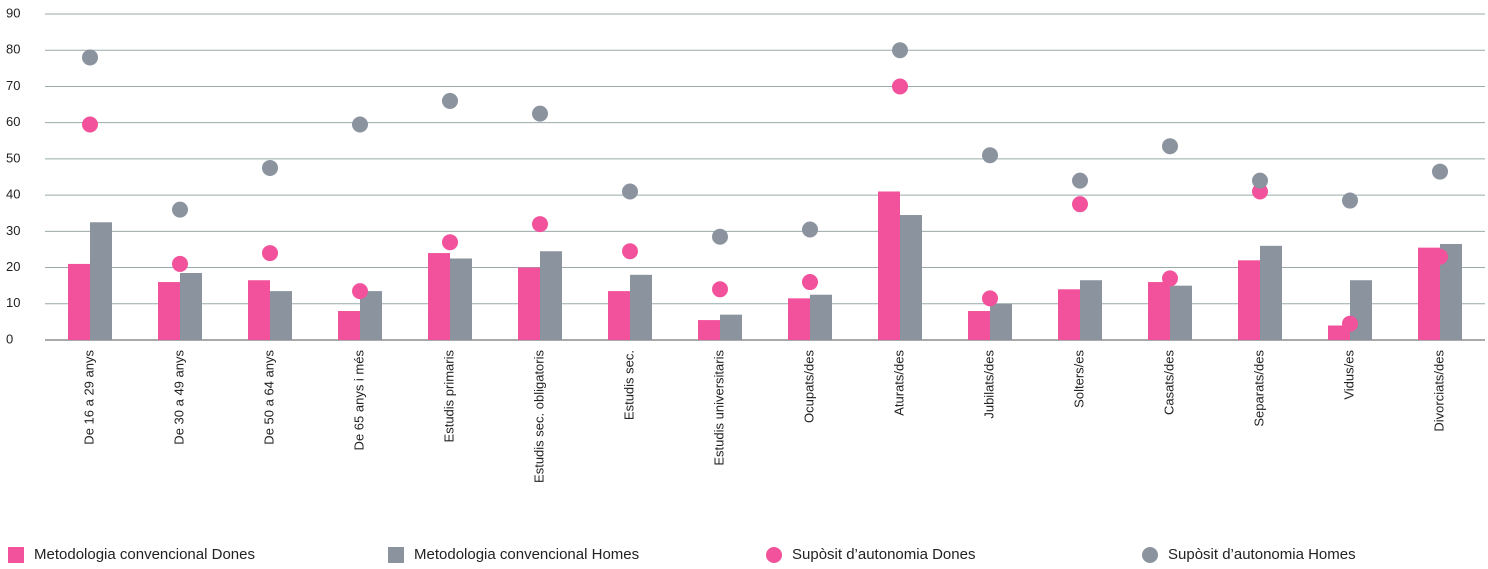 The width and height of the screenshot is (1488, 569). What do you see at coordinates (1258, 388) in the screenshot?
I see `x-tick-label: Separats/des` at bounding box center [1258, 388].